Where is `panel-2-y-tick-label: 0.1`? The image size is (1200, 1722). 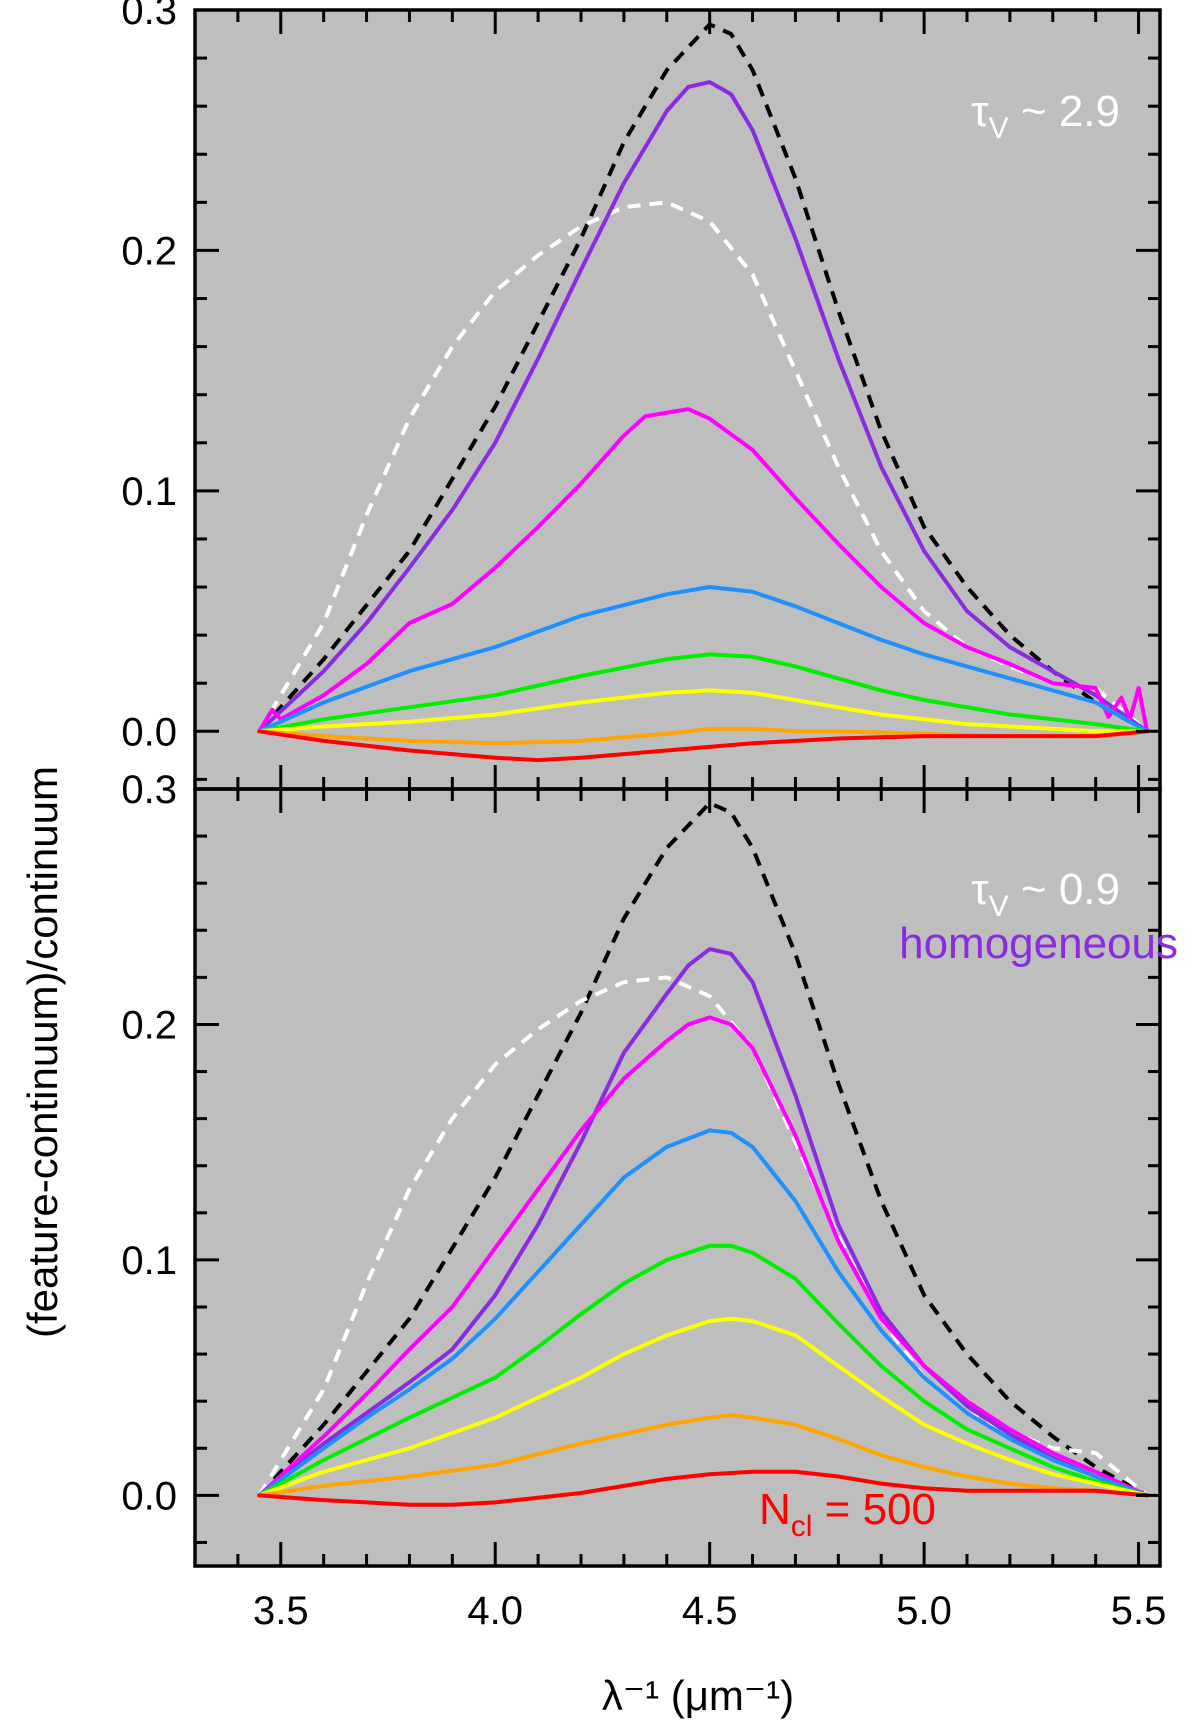
panel-2-y-tick-label: 0.1 is located at coordinates (149, 1261).